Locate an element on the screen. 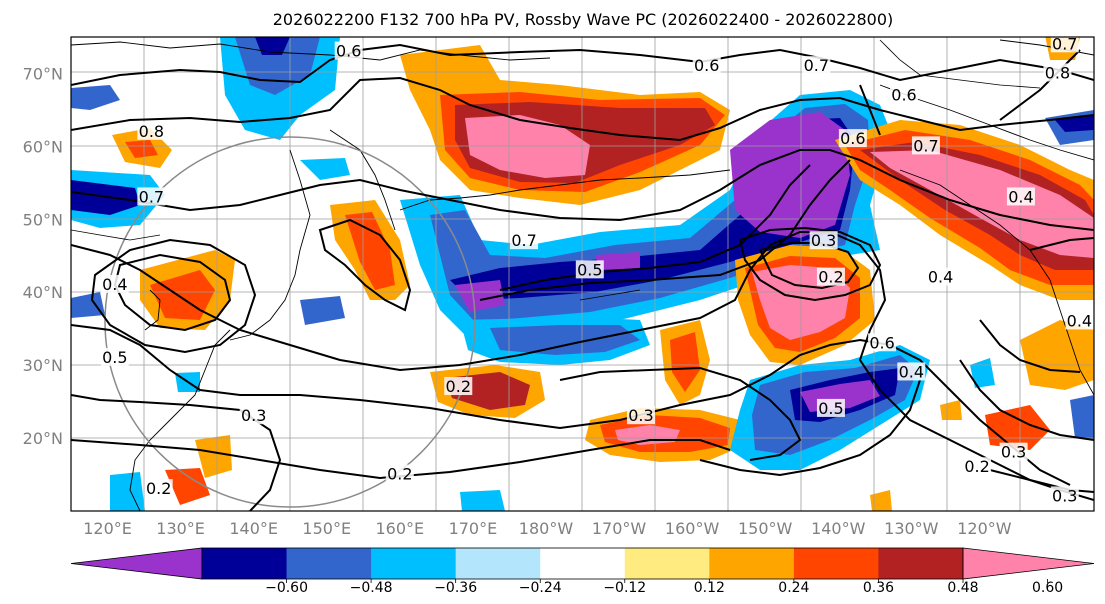 The image size is (1105, 604). lon-label: 150°W is located at coordinates (765, 528).